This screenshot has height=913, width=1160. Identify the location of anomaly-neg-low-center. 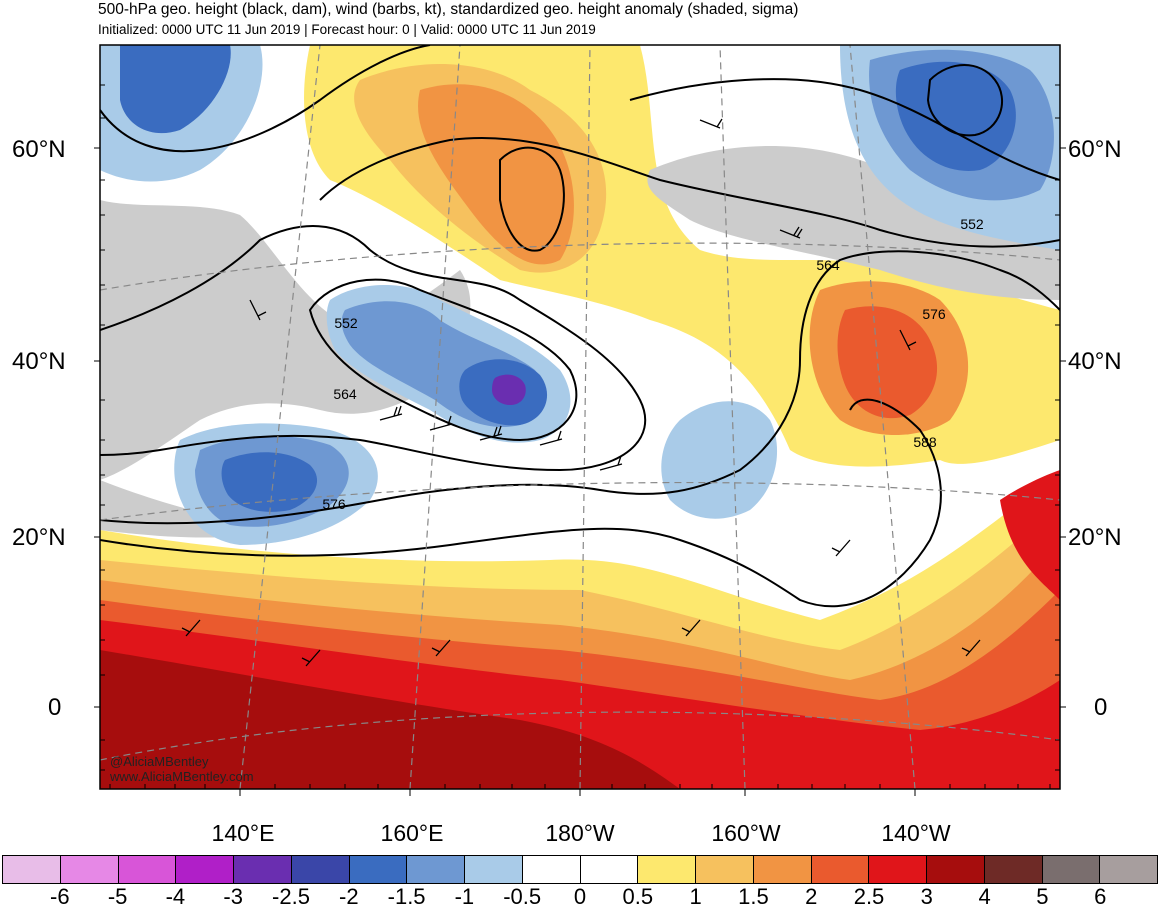
(509, 389).